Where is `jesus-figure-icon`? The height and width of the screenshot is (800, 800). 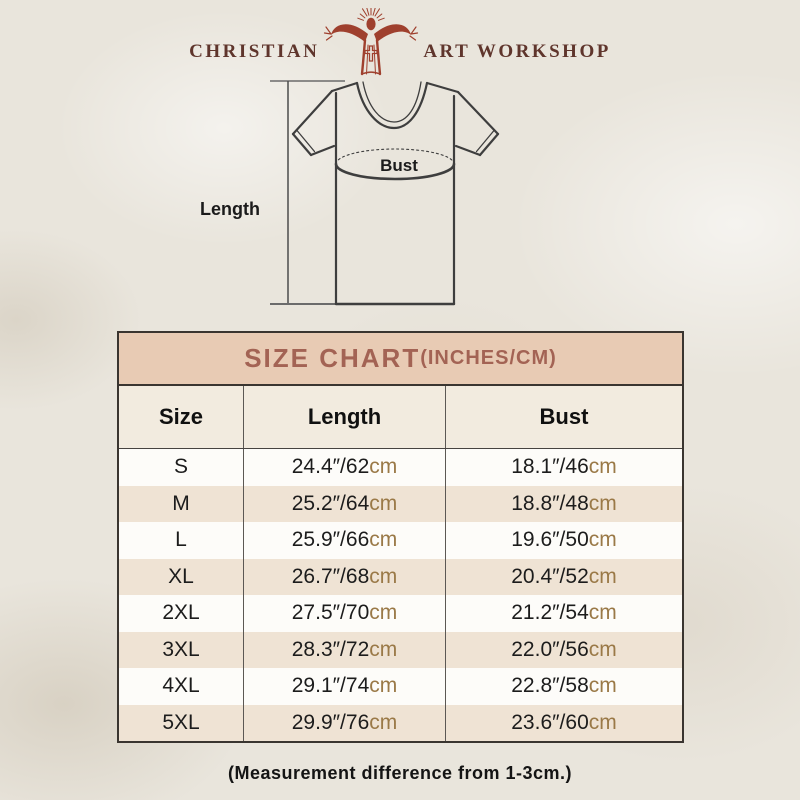
jesus-figure-icon is located at coordinates (371, 42).